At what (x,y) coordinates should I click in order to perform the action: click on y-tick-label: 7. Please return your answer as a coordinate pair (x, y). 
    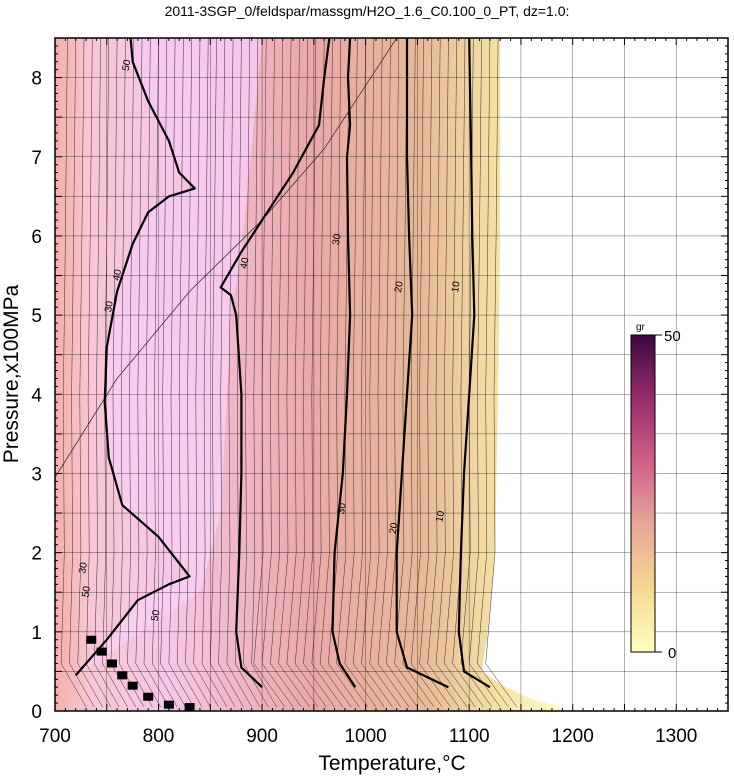
    Looking at the image, I should click on (36, 158).